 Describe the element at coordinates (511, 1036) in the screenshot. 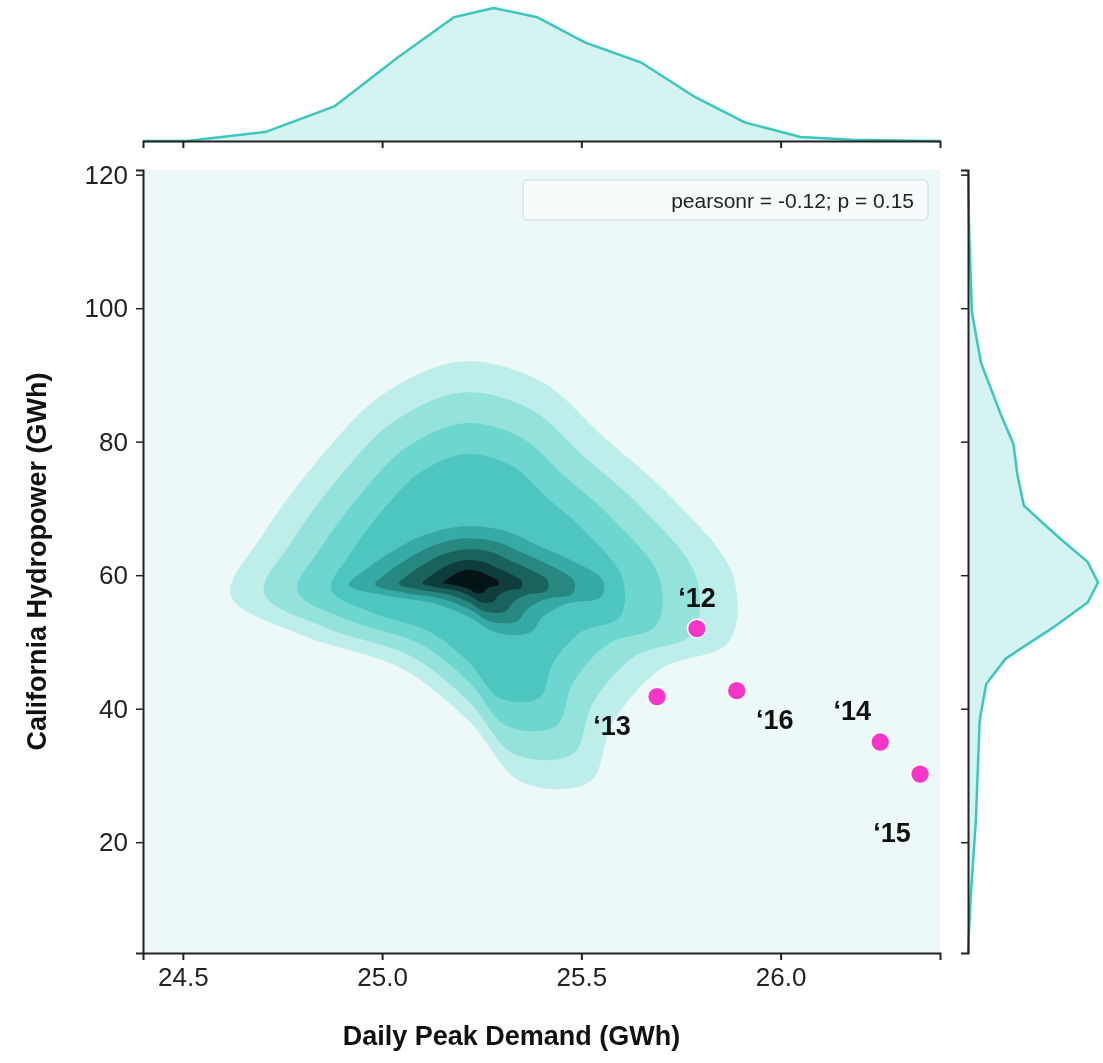

I see `x-axis-title: Daily Peak Demand (GWh)` at that location.